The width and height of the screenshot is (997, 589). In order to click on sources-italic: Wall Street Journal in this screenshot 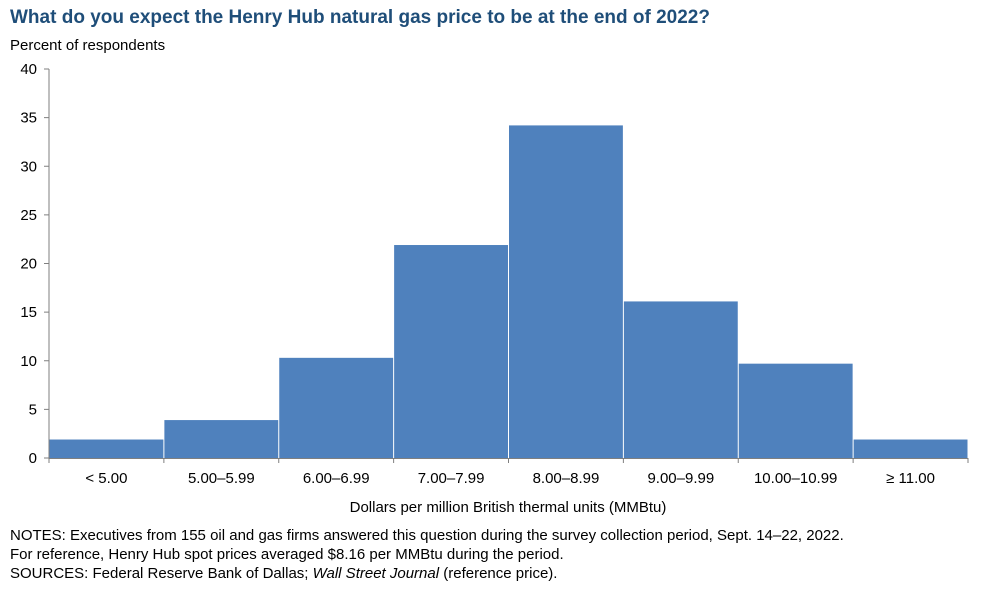, I will do `click(376, 573)`.